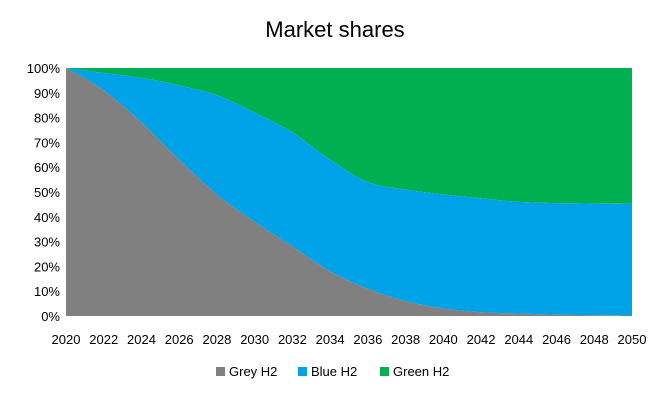 The width and height of the screenshot is (670, 402). I want to click on x-tick-label: 2038, so click(405, 339).